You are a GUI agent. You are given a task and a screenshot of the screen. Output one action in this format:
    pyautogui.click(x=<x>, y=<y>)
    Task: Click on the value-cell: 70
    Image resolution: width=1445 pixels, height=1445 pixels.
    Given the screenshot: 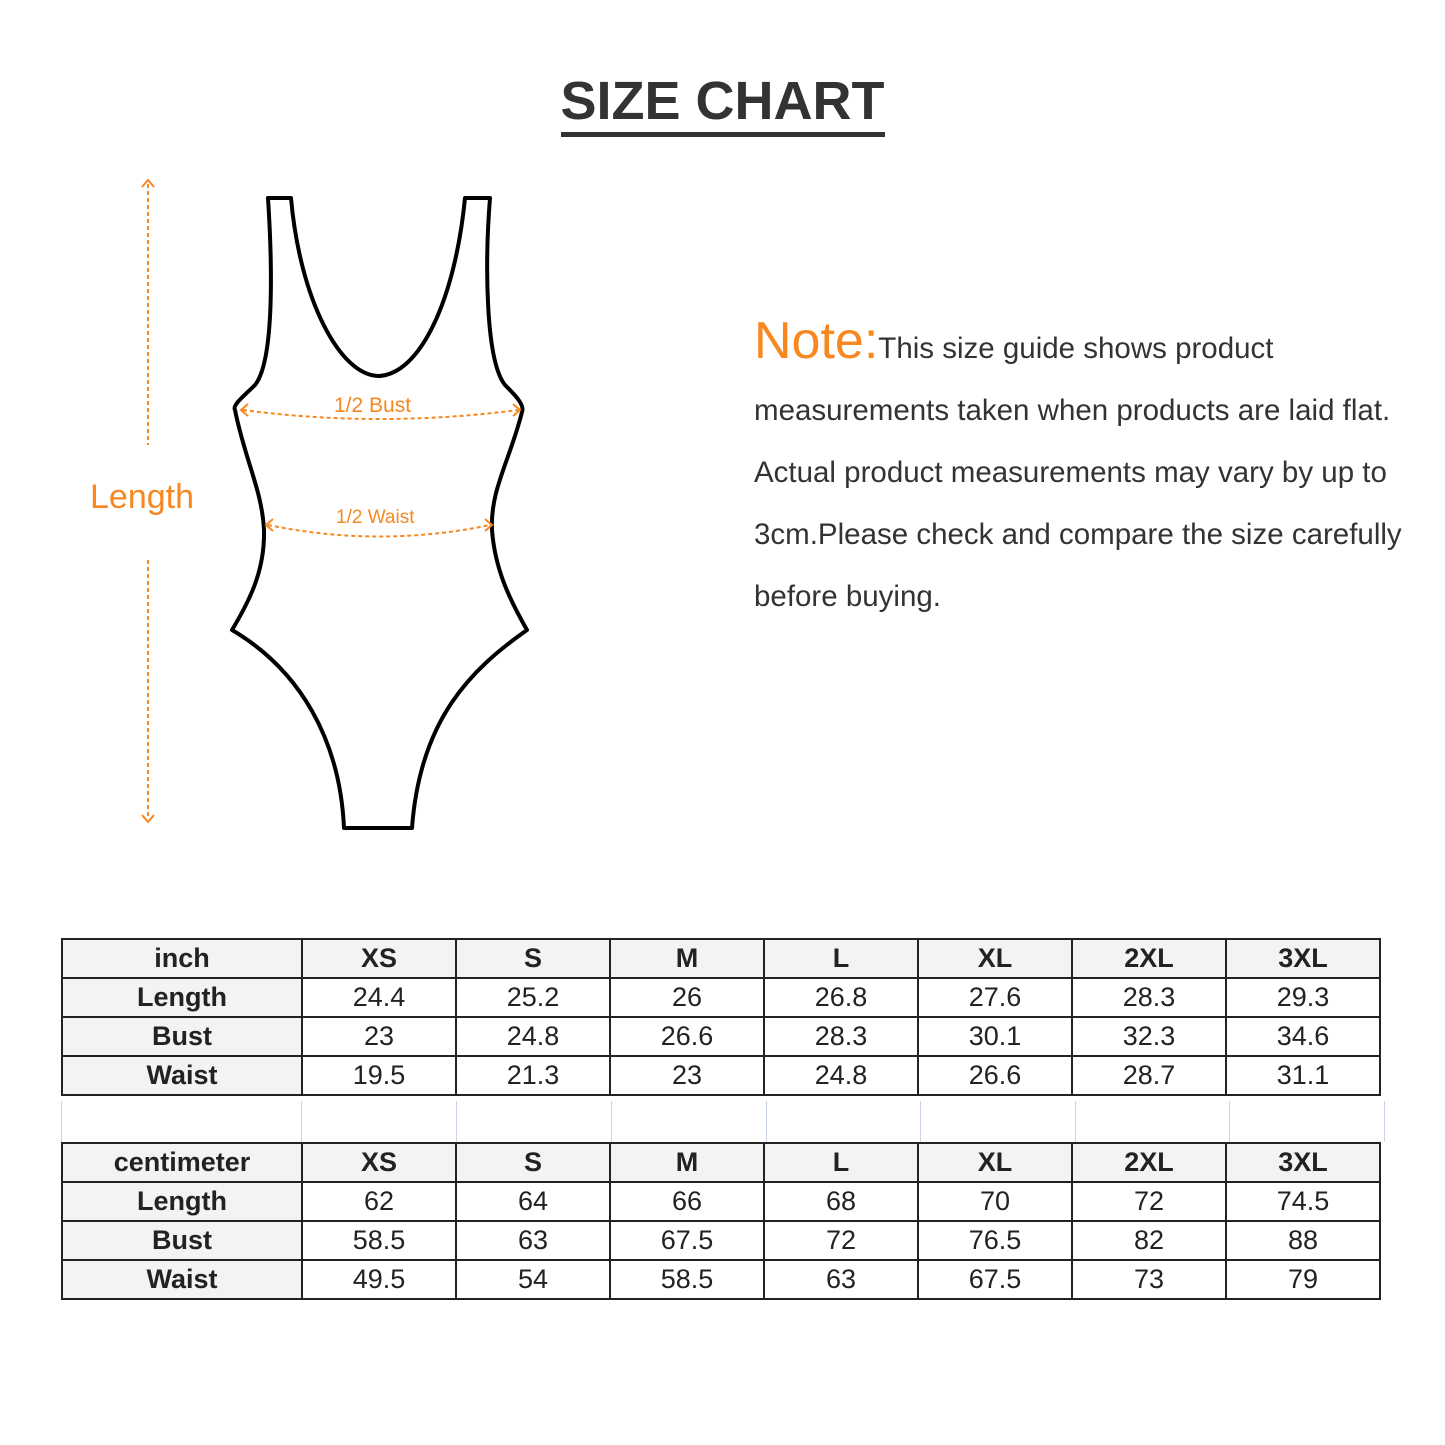 What is the action you would take?
    pyautogui.click(x=995, y=1201)
    